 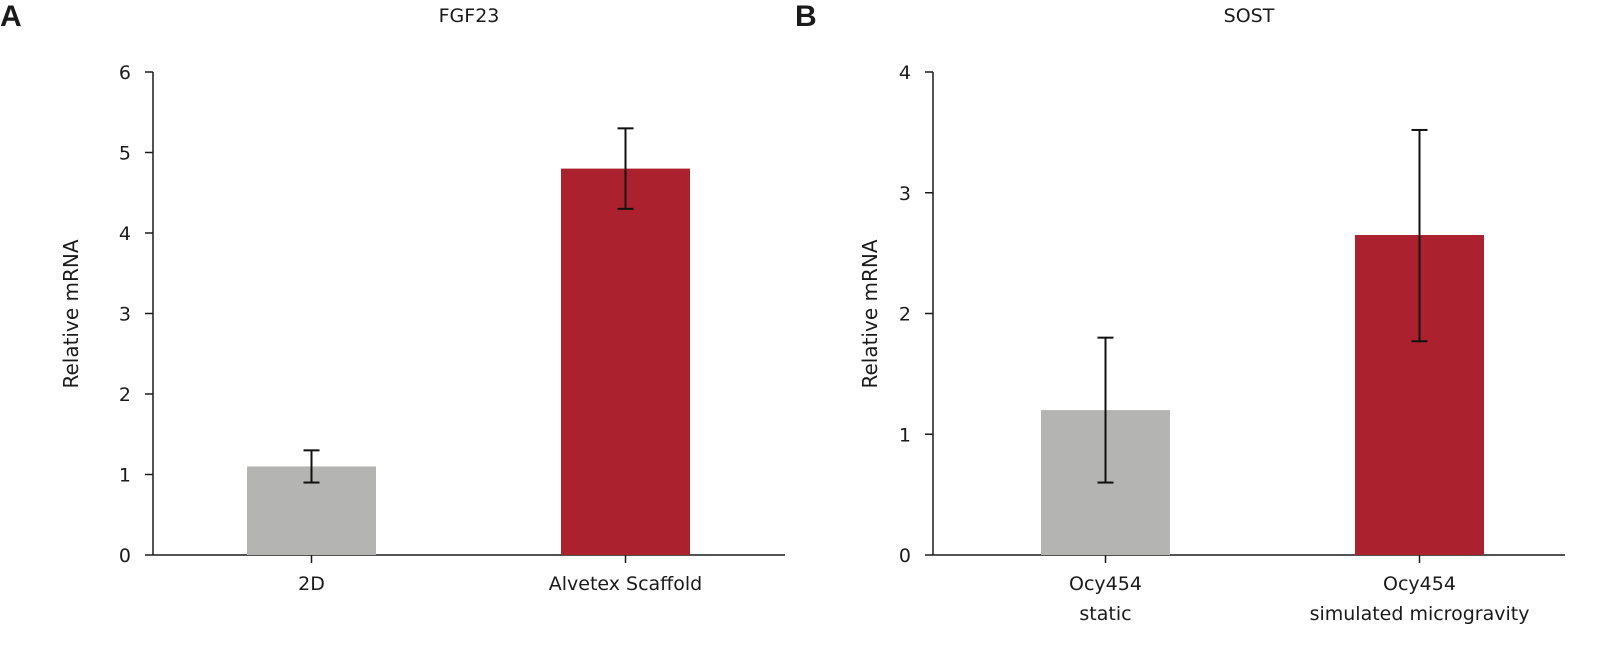 What do you see at coordinates (11, 16) in the screenshot?
I see `panel-letter: A` at bounding box center [11, 16].